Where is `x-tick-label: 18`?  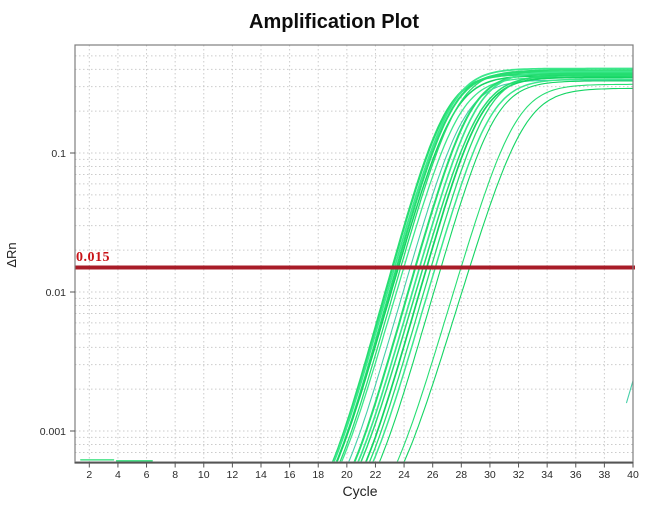
x-tick-label: 18 is located at coordinates (318, 475).